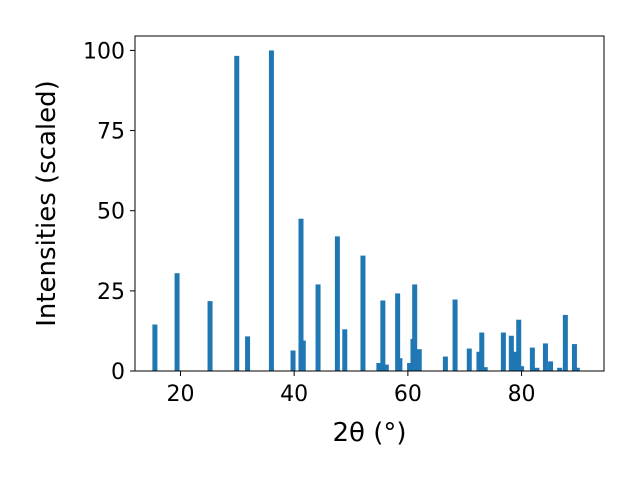 The image size is (640, 480). What do you see at coordinates (294, 394) in the screenshot?
I see `x-tick-label: 40` at bounding box center [294, 394].